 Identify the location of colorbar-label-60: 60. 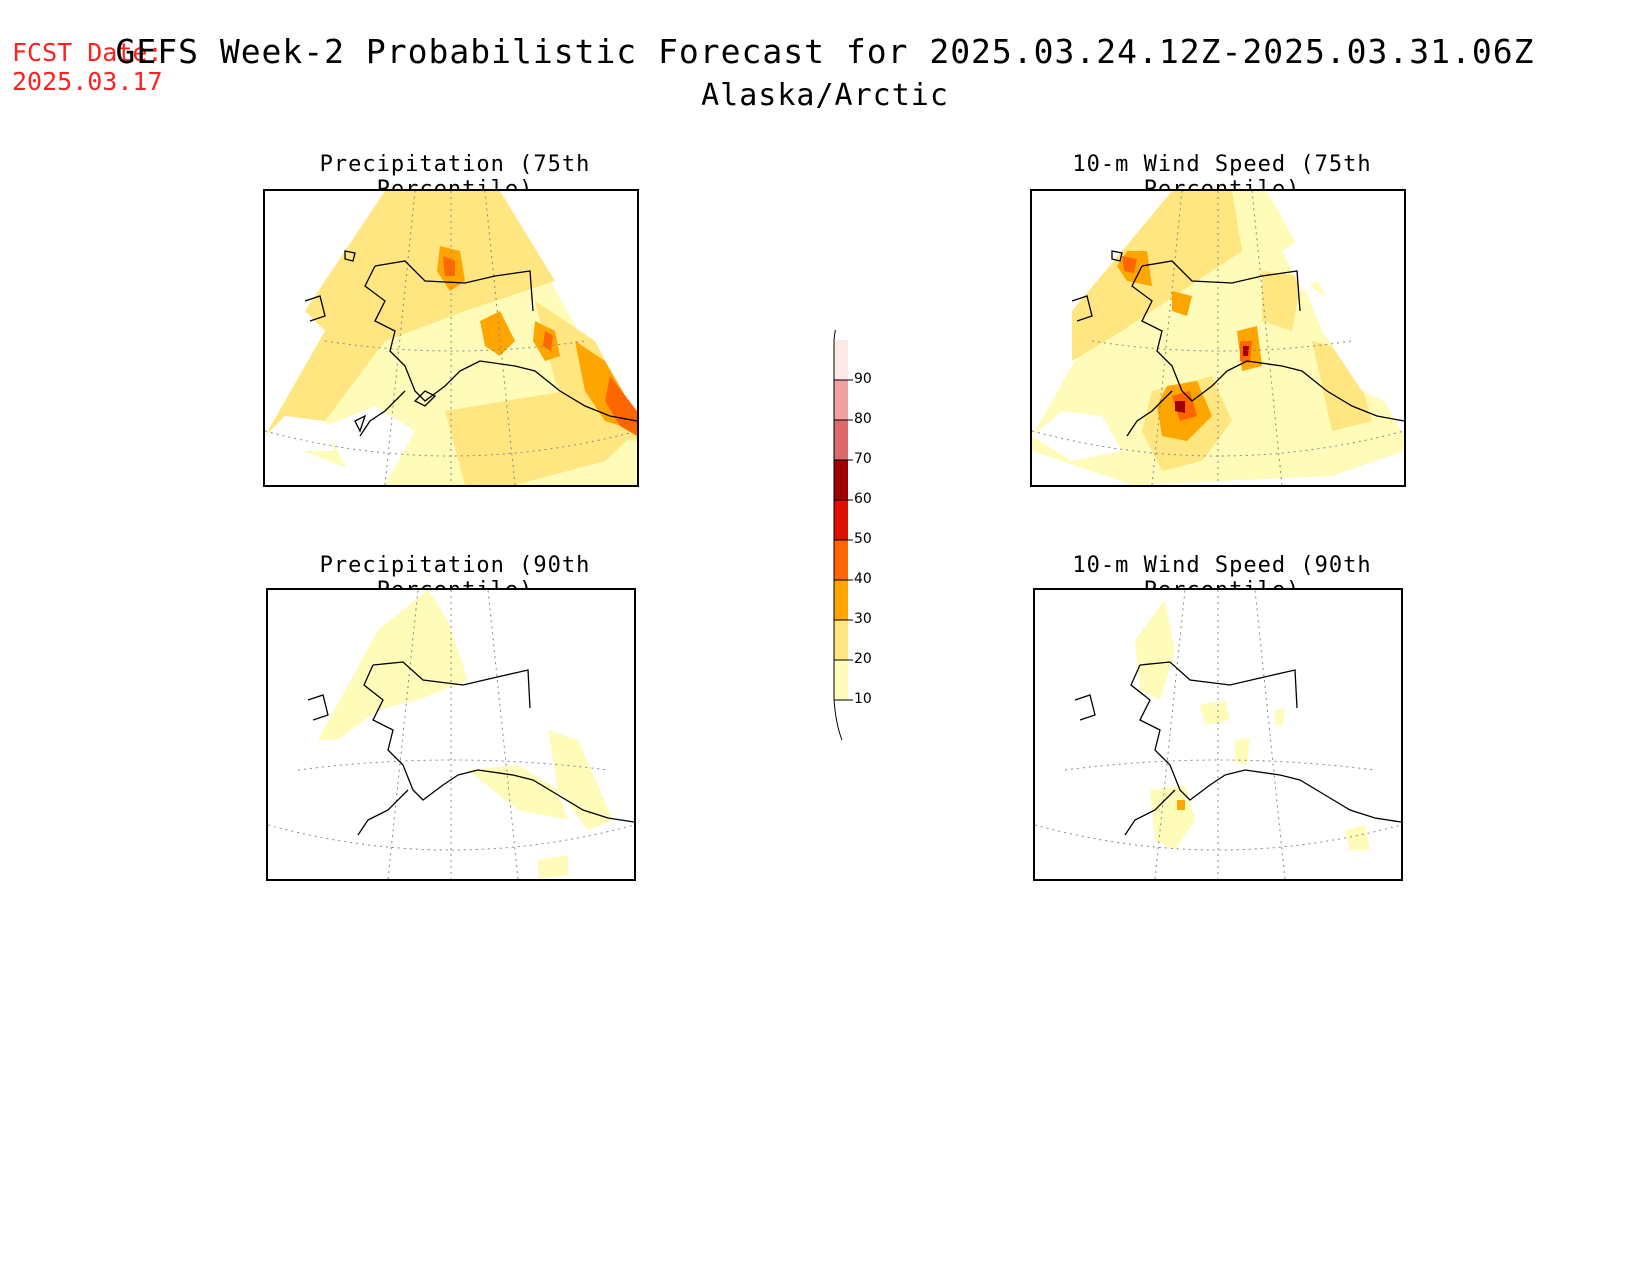
(863, 499).